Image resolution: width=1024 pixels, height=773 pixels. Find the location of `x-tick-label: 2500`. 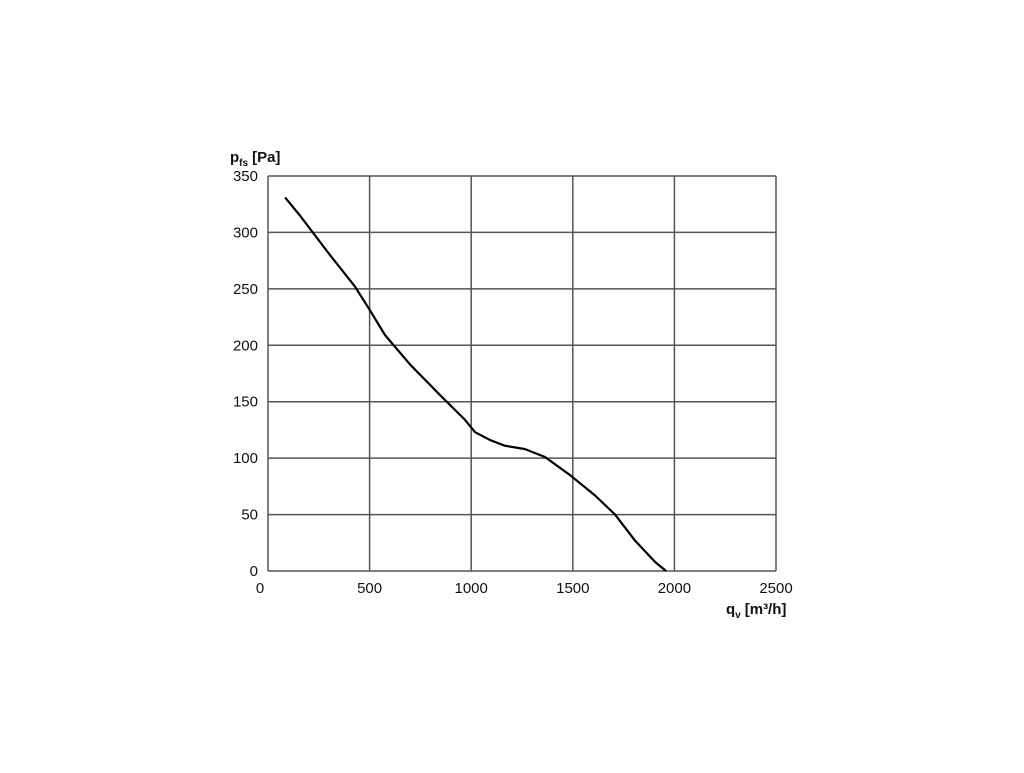

x-tick-label: 2500 is located at coordinates (775, 588).